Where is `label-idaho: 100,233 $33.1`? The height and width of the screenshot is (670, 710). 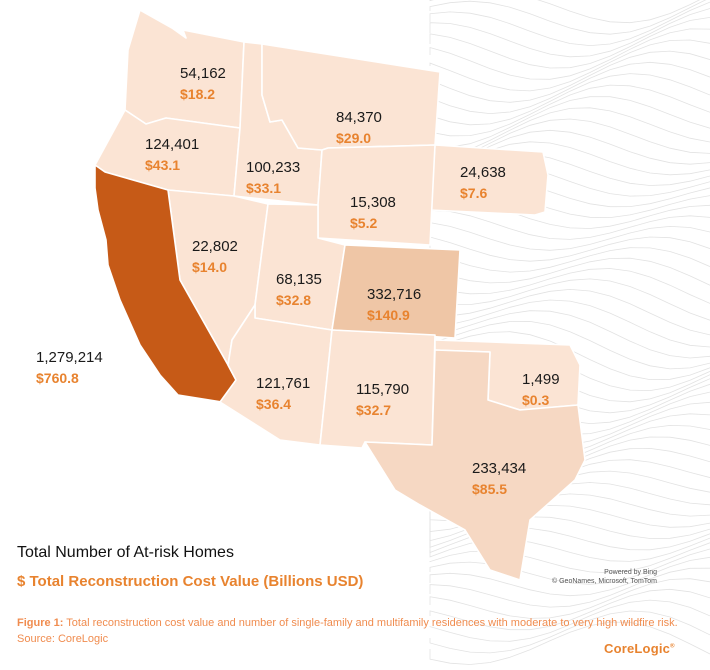 label-idaho: 100,233 $33.1 is located at coordinates (273, 177).